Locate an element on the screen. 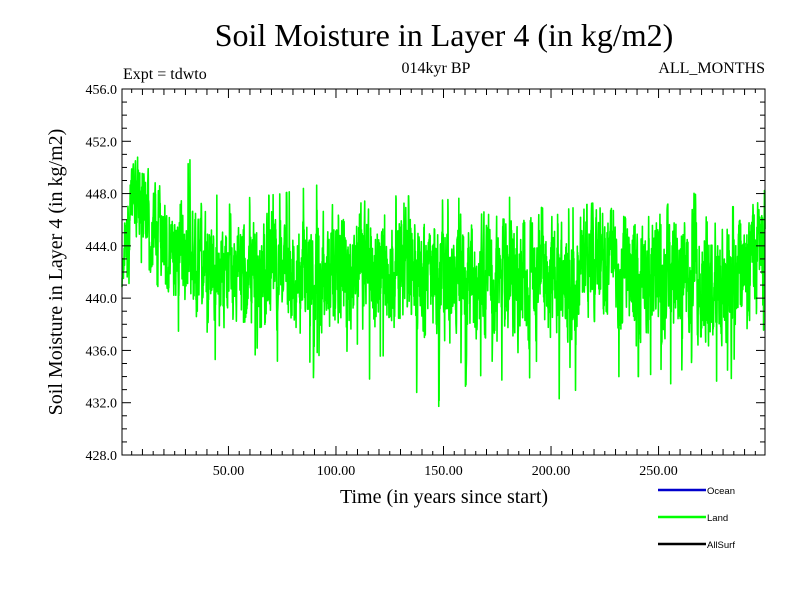  legend-entry-land: Land is located at coordinates (693, 518).